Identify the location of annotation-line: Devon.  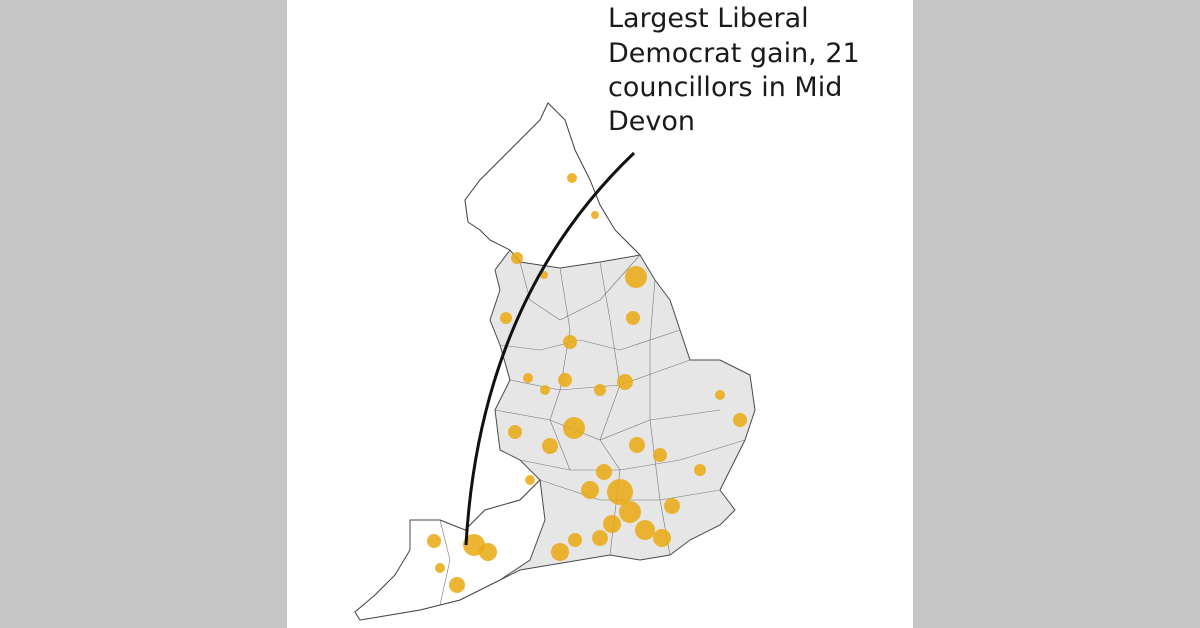
(651, 121).